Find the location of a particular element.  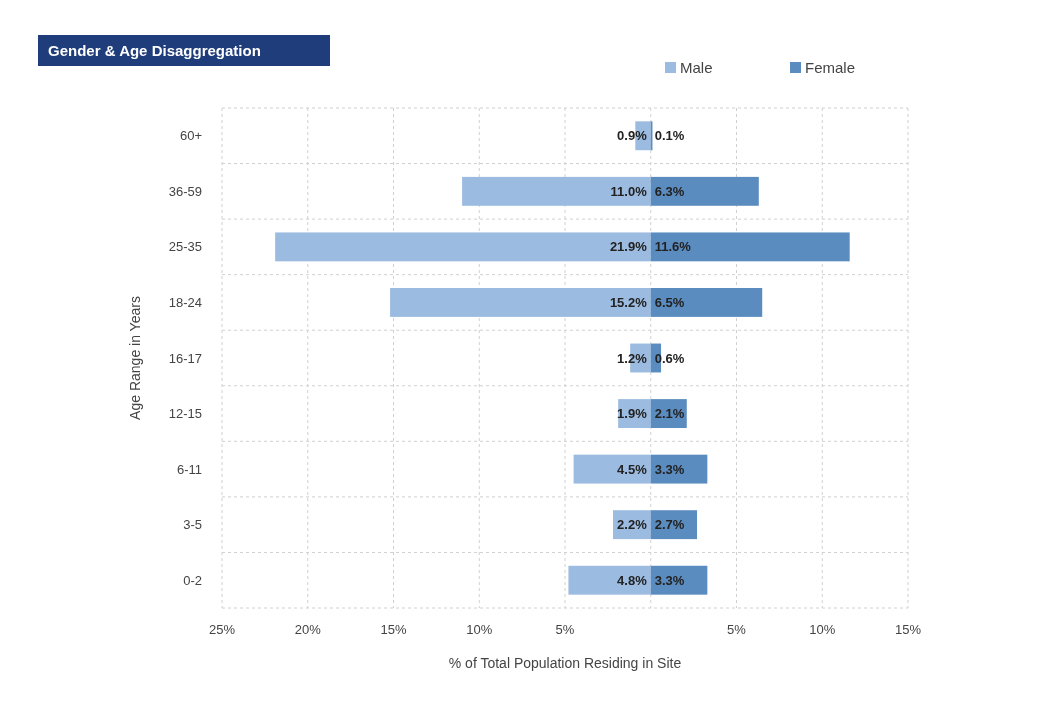

y-tick-label: 16-17 is located at coordinates (185, 358).